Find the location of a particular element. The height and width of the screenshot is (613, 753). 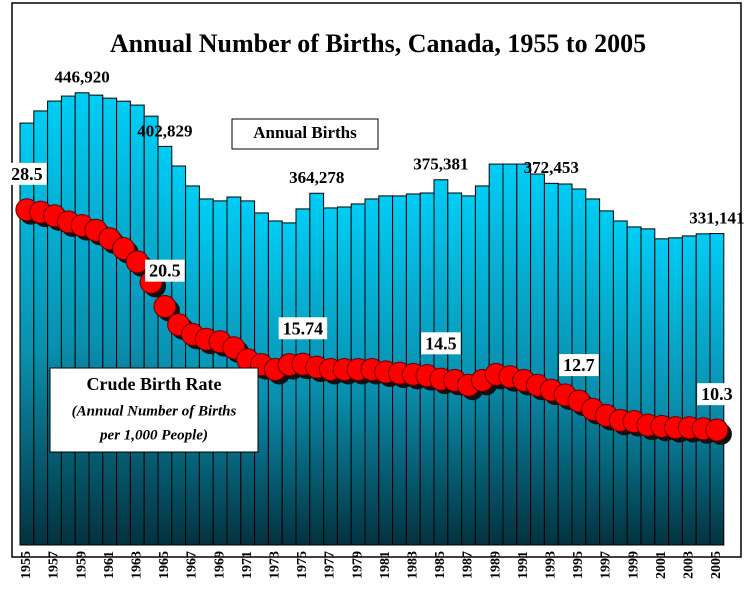

bar-value-label: 372,453 is located at coordinates (551, 167).